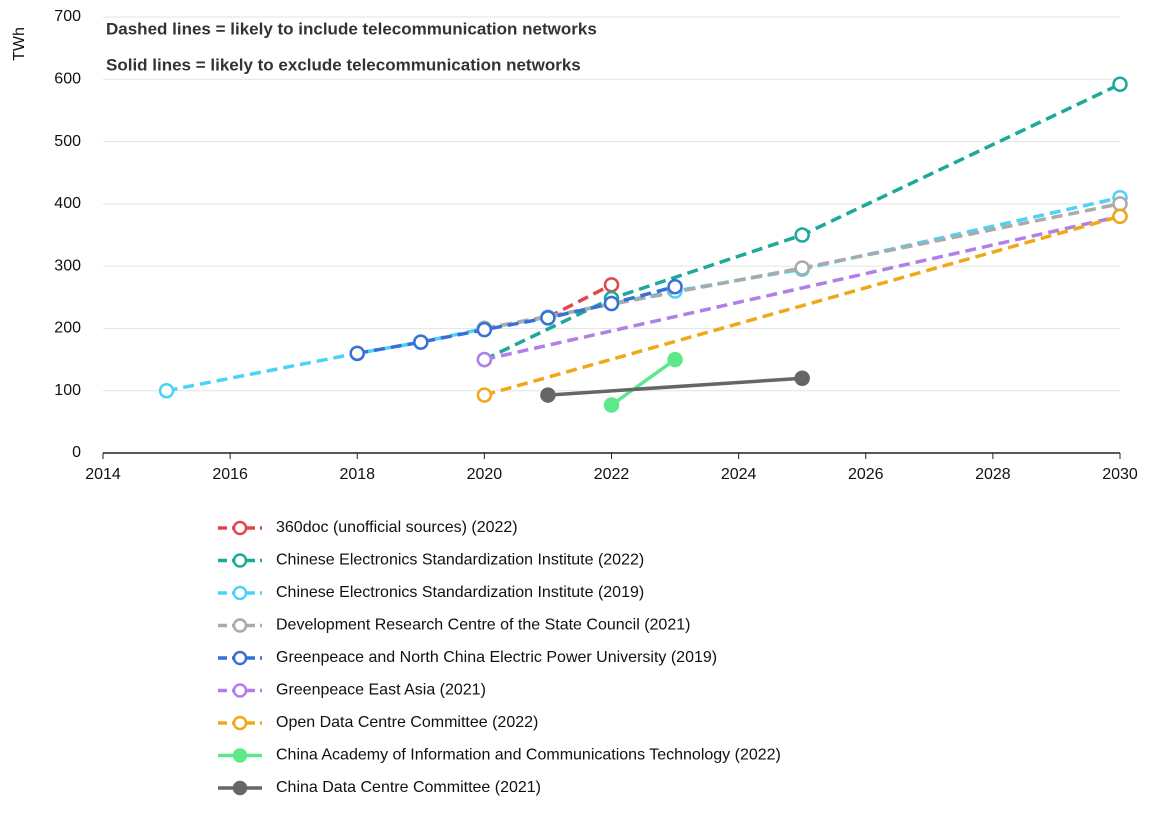 The width and height of the screenshot is (1149, 814). Describe the element at coordinates (485, 474) in the screenshot. I see `x-tick-label: 2020` at that location.